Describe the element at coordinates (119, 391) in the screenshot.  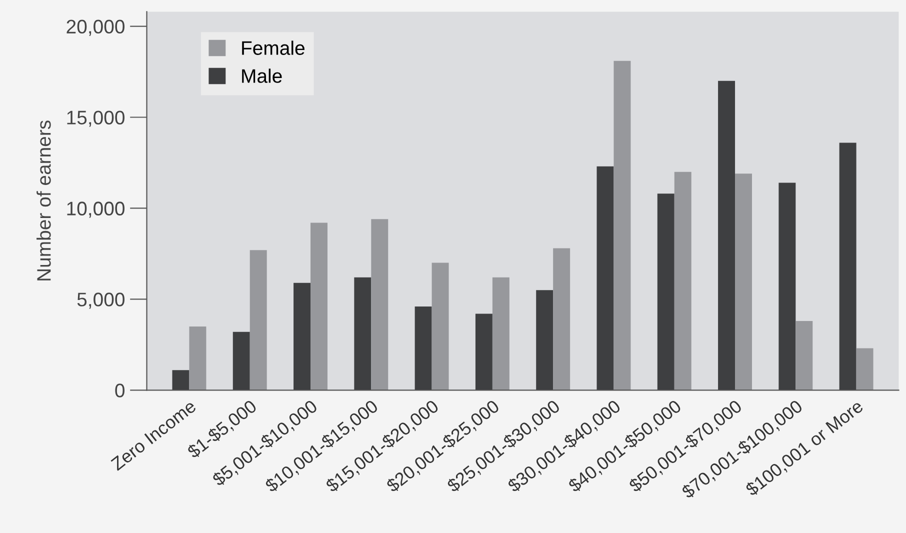
I see `y-tick-label: 0` at that location.